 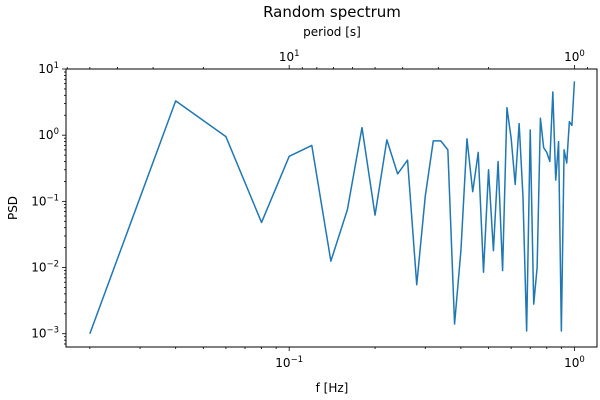 What do you see at coordinates (45, 200) in the screenshot?
I see `y-tick-label: 10⁻¹` at bounding box center [45, 200].